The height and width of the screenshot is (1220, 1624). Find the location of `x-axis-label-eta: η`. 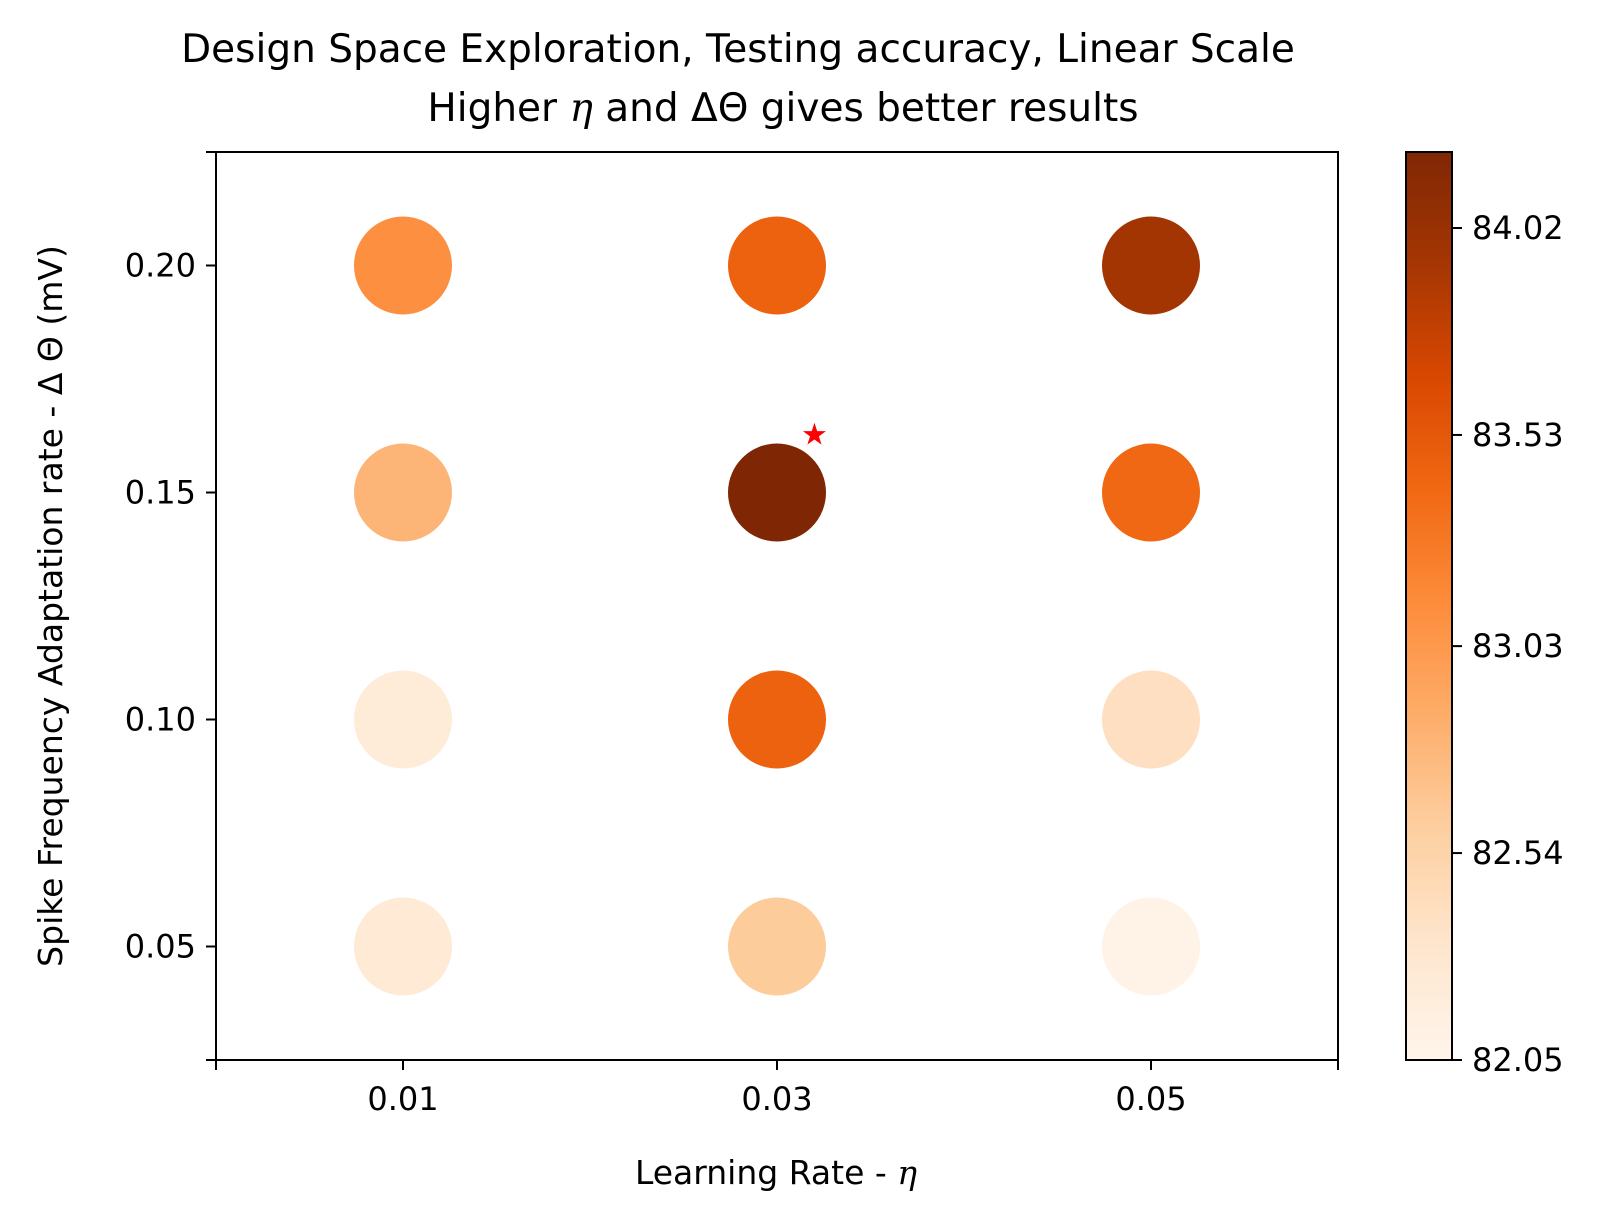

x-axis-label-eta: η is located at coordinates (907, 1172).